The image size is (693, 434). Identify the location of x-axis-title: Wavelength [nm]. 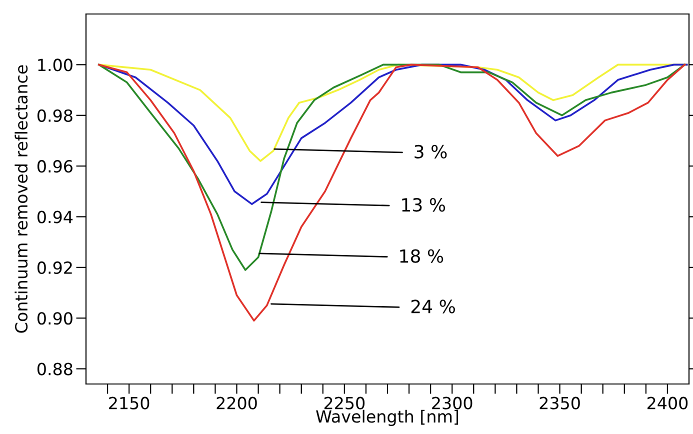
(387, 418).